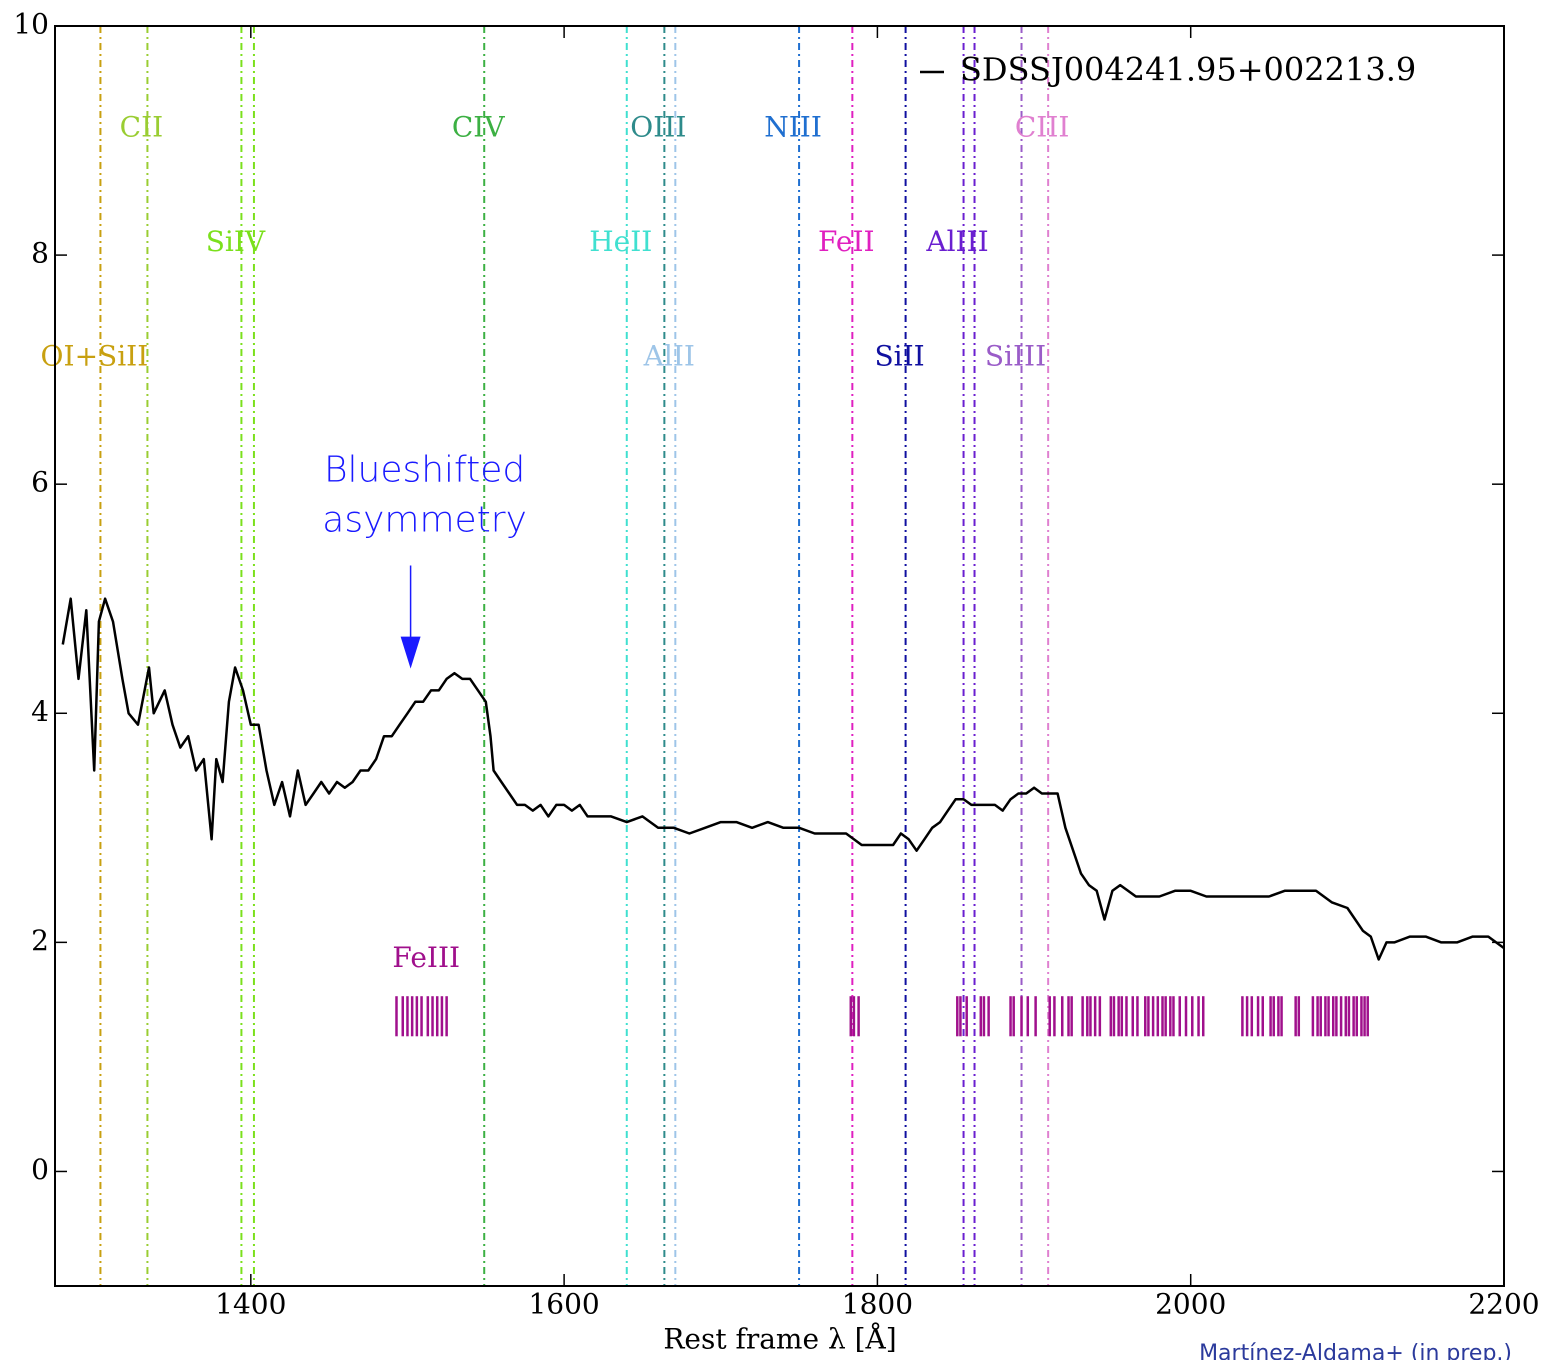 The width and height of the screenshot is (1548, 1360). Describe the element at coordinates (1355, 1350) in the screenshot. I see `credit: Martínez-Aldama+ (in prep.)` at that location.